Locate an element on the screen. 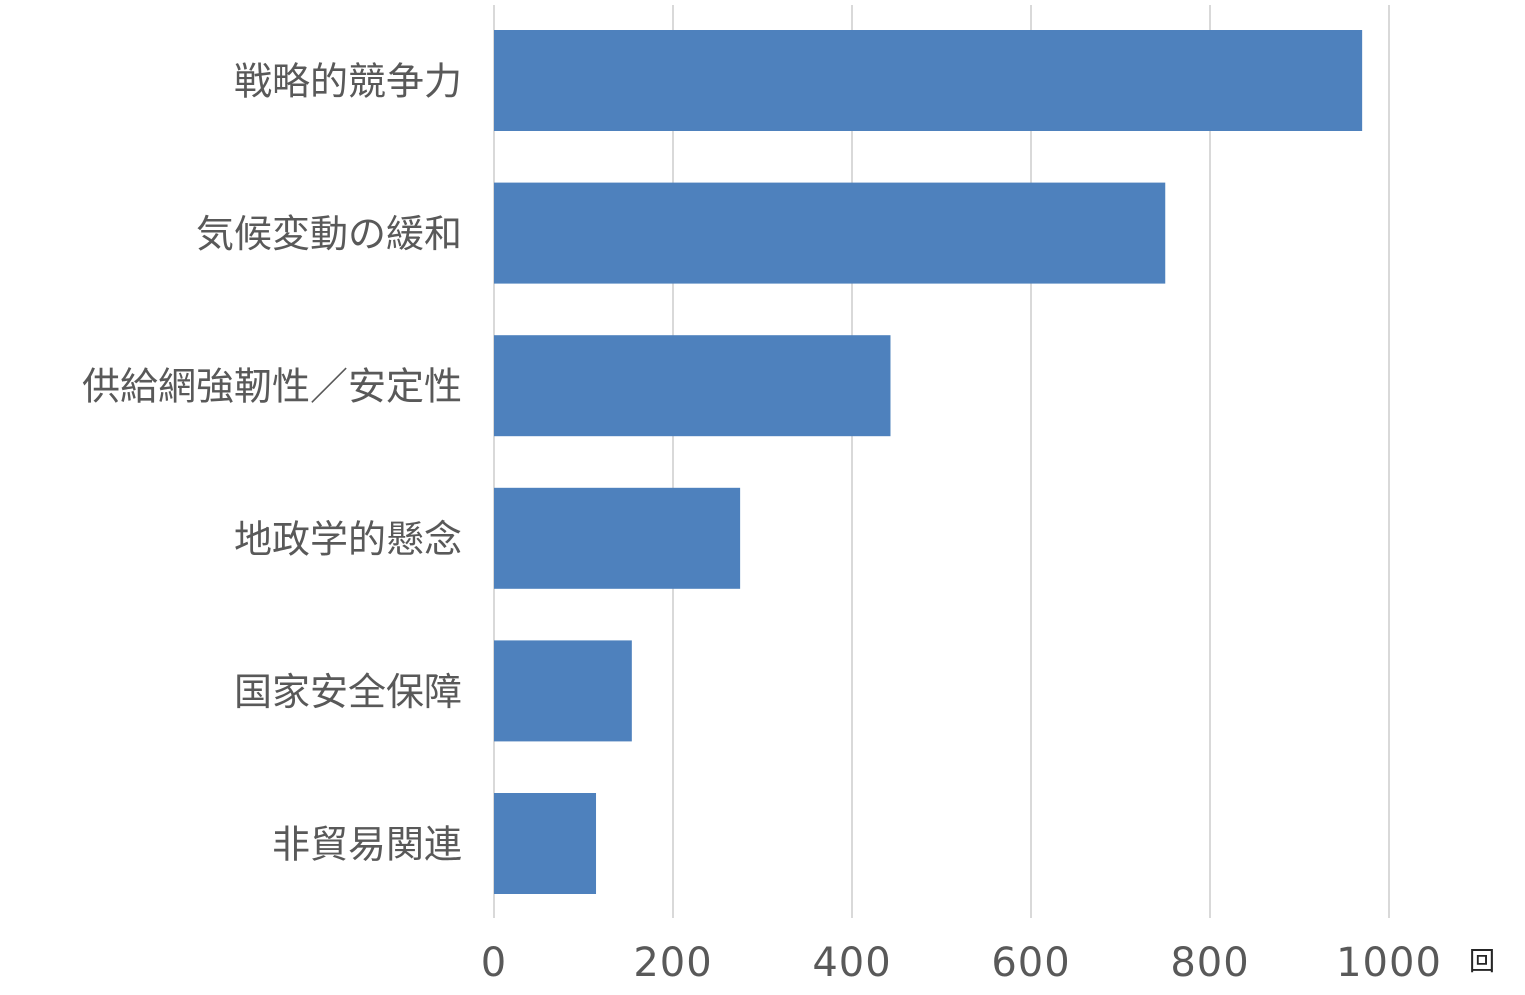 Image resolution: width=1525 pixels, height=995 pixels. category-label: 非貿易関連 is located at coordinates (367, 845).